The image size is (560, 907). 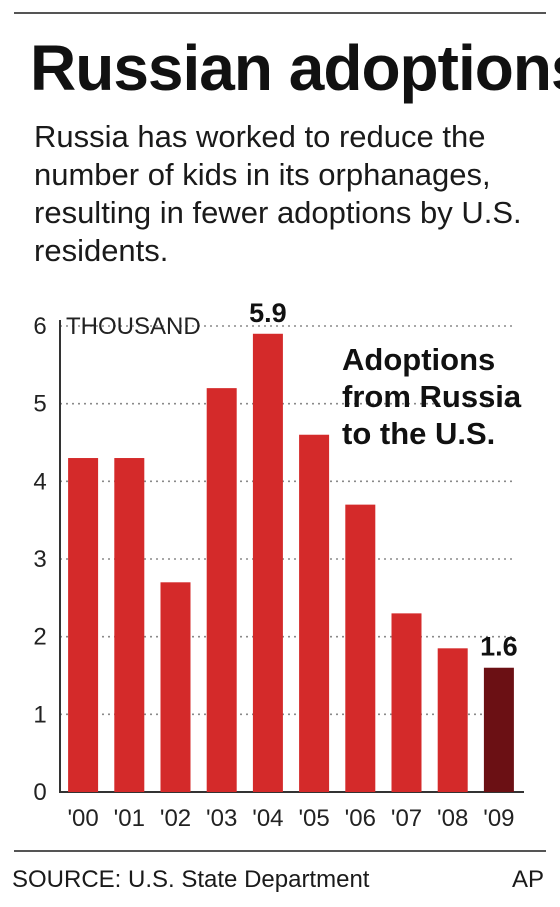 What do you see at coordinates (432, 396) in the screenshot?
I see `annotation-line: from Russia` at bounding box center [432, 396].